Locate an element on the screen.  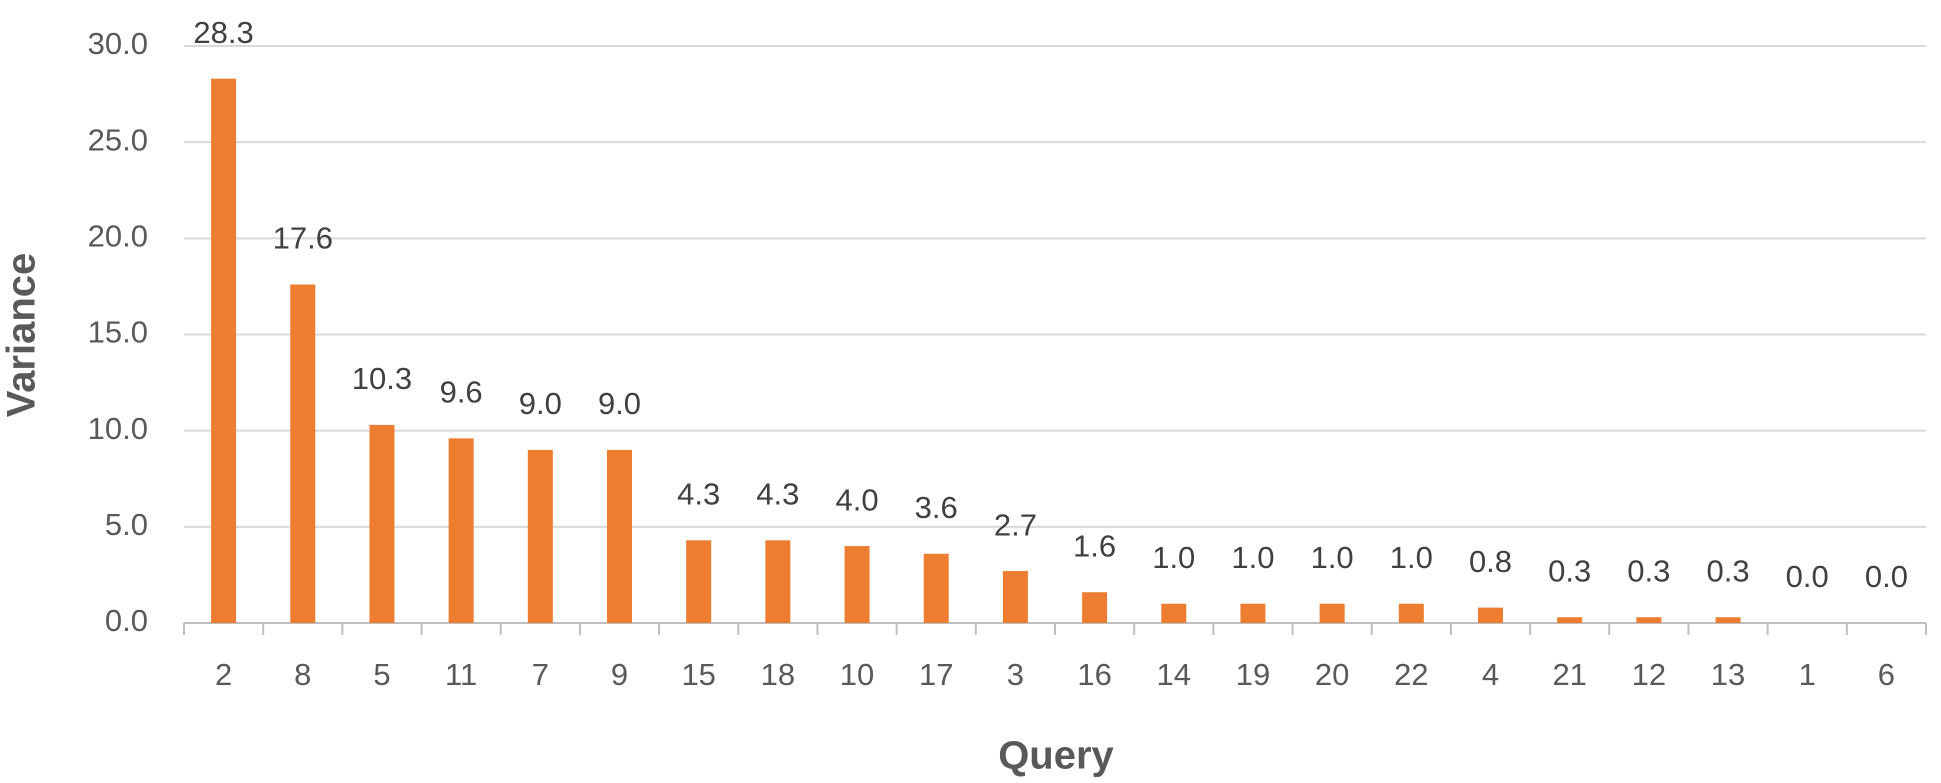
x-tick-label: 11 is located at coordinates (461, 674).